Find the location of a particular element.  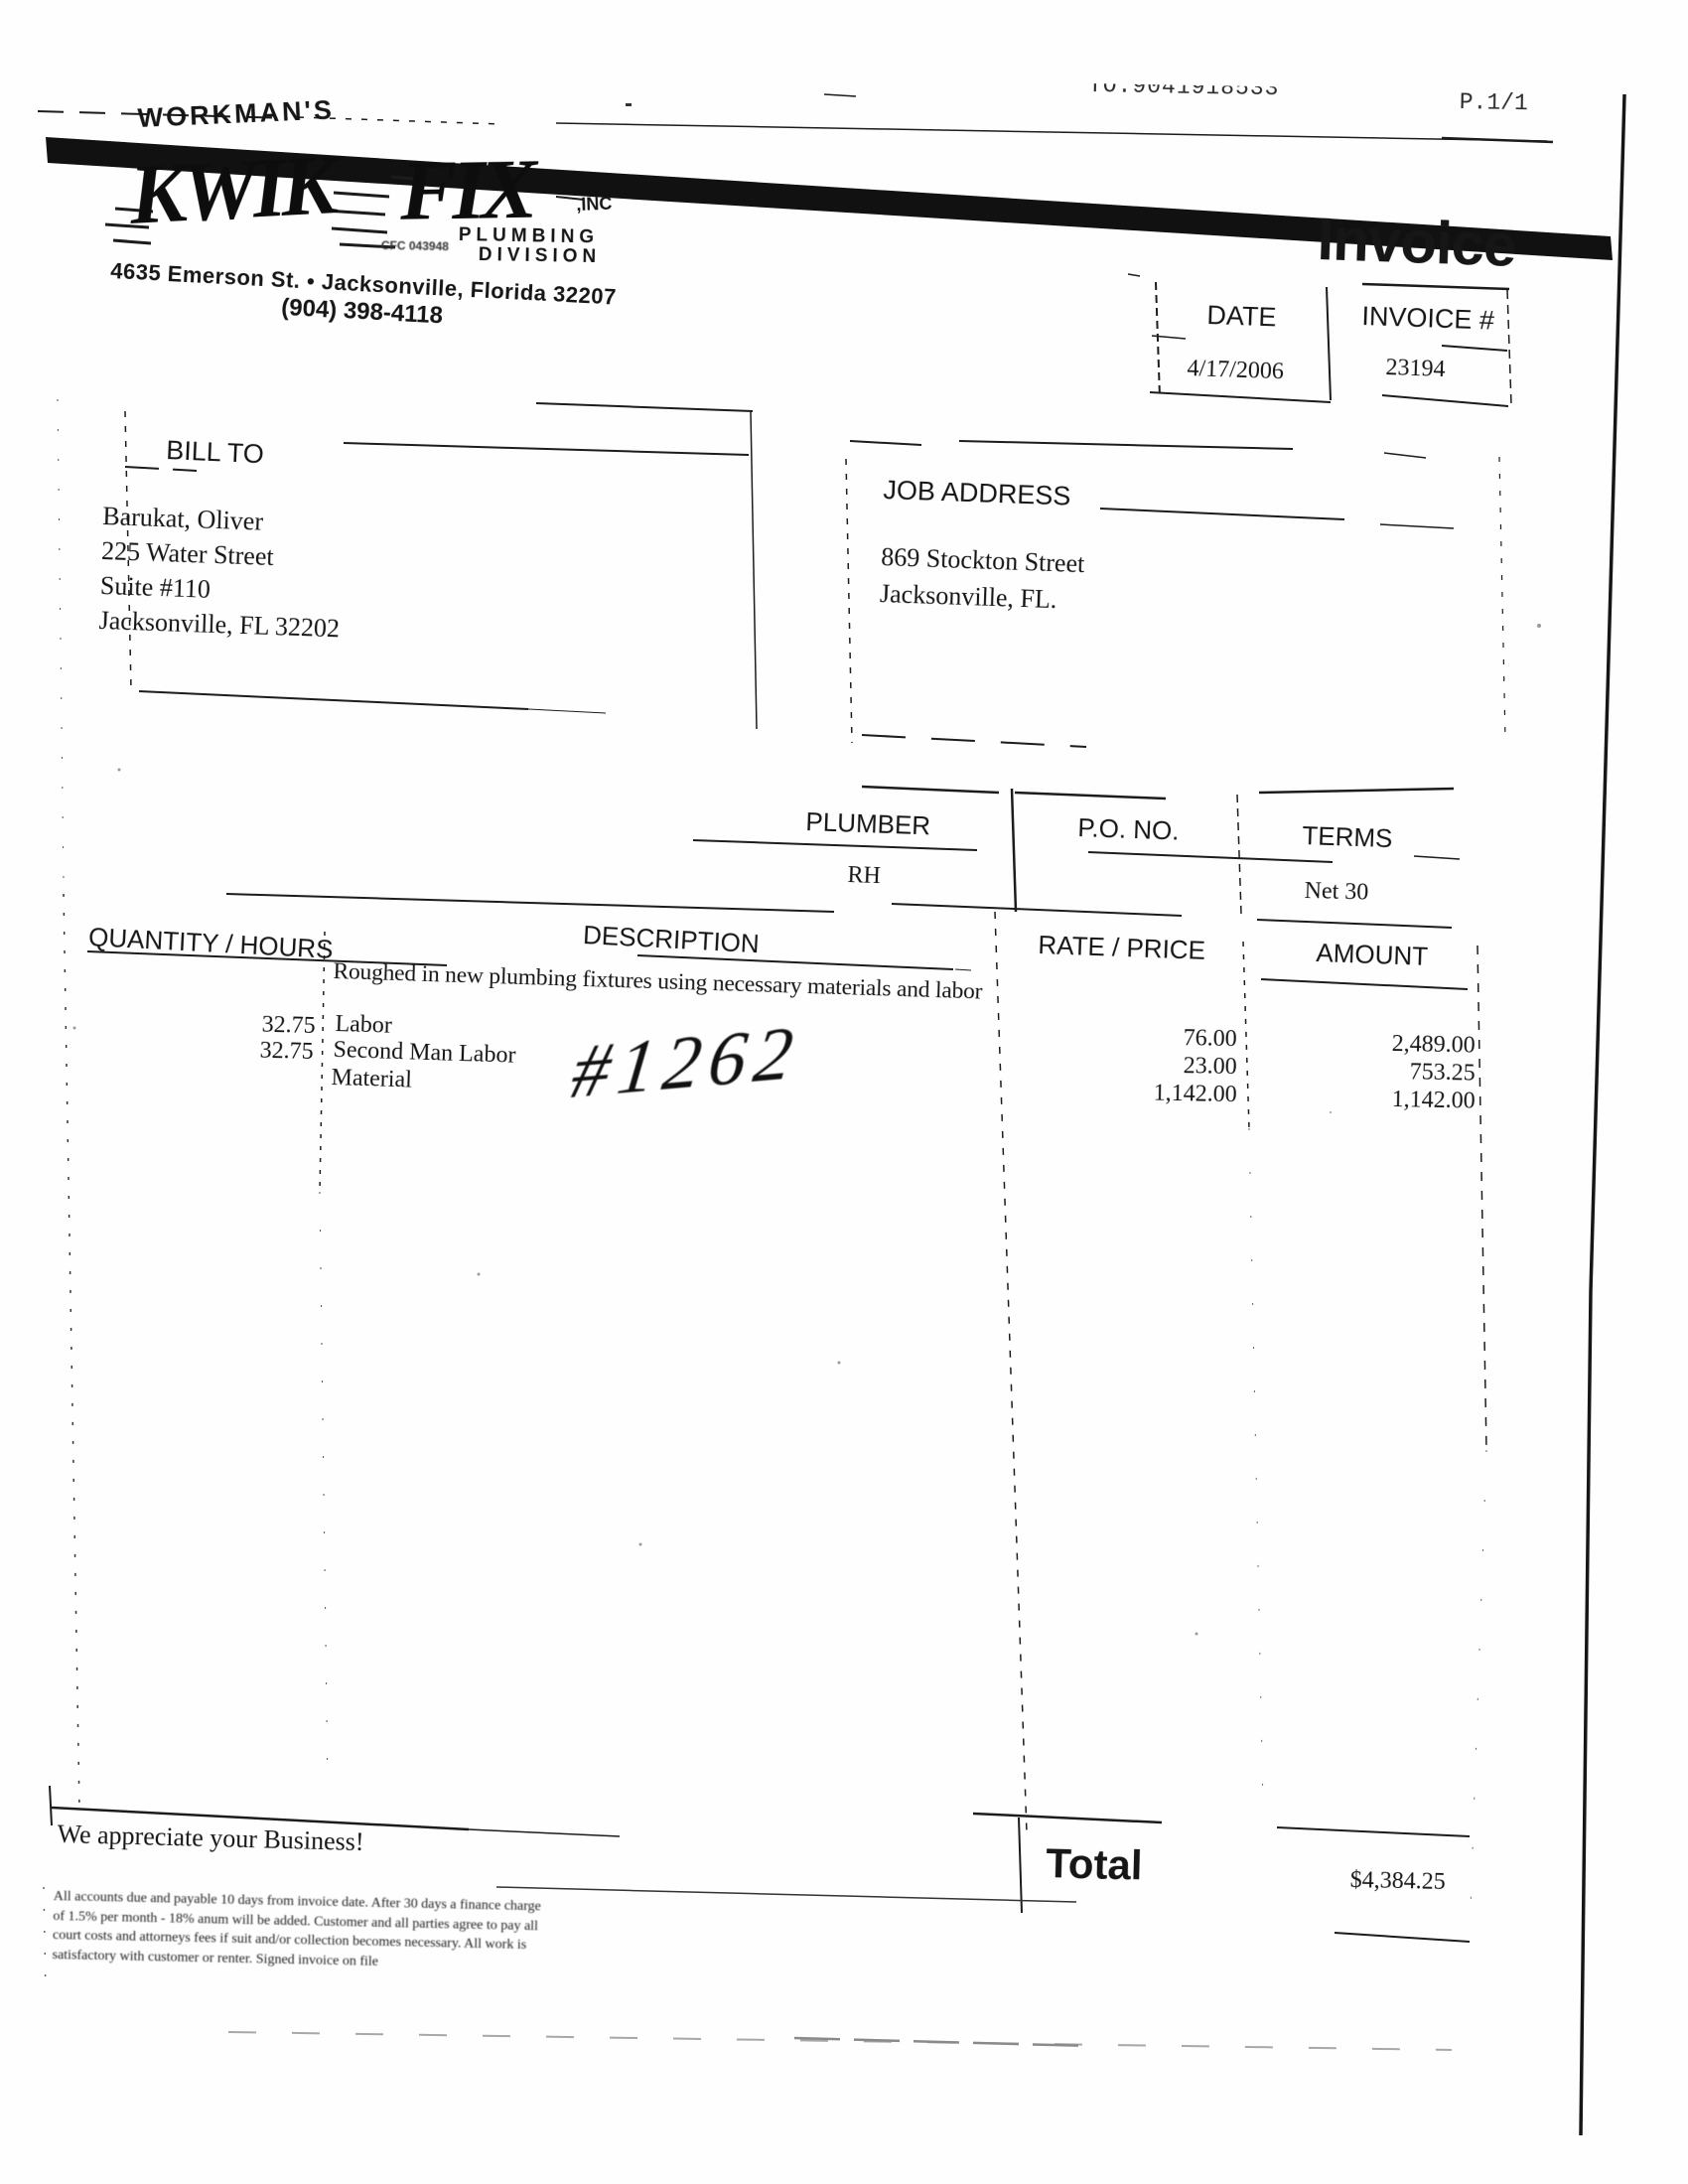

invoice-number-label: INVOICE # is located at coordinates (1427, 318).